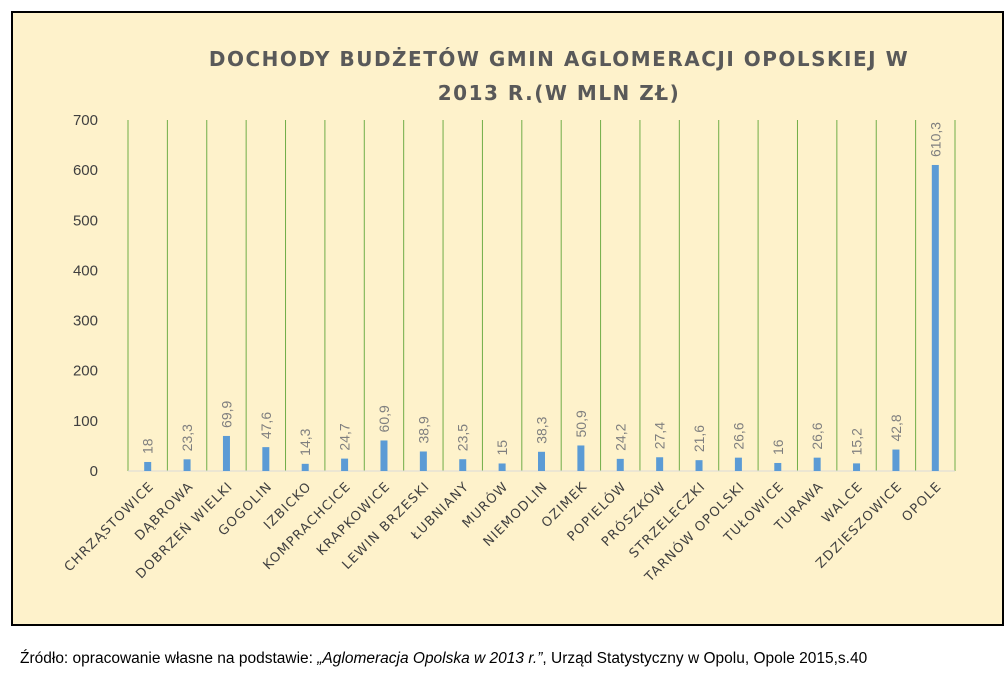 This screenshot has height=684, width=1004. Describe the element at coordinates (169, 658) in the screenshot. I see `source-prefix: Źródło: opracowanie własne na podstawie:` at that location.